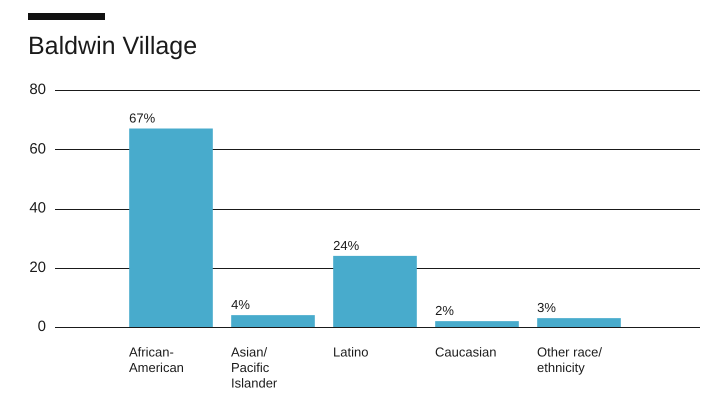 This screenshot has height=402, width=710. I want to click on data-label: 24%, so click(346, 245).